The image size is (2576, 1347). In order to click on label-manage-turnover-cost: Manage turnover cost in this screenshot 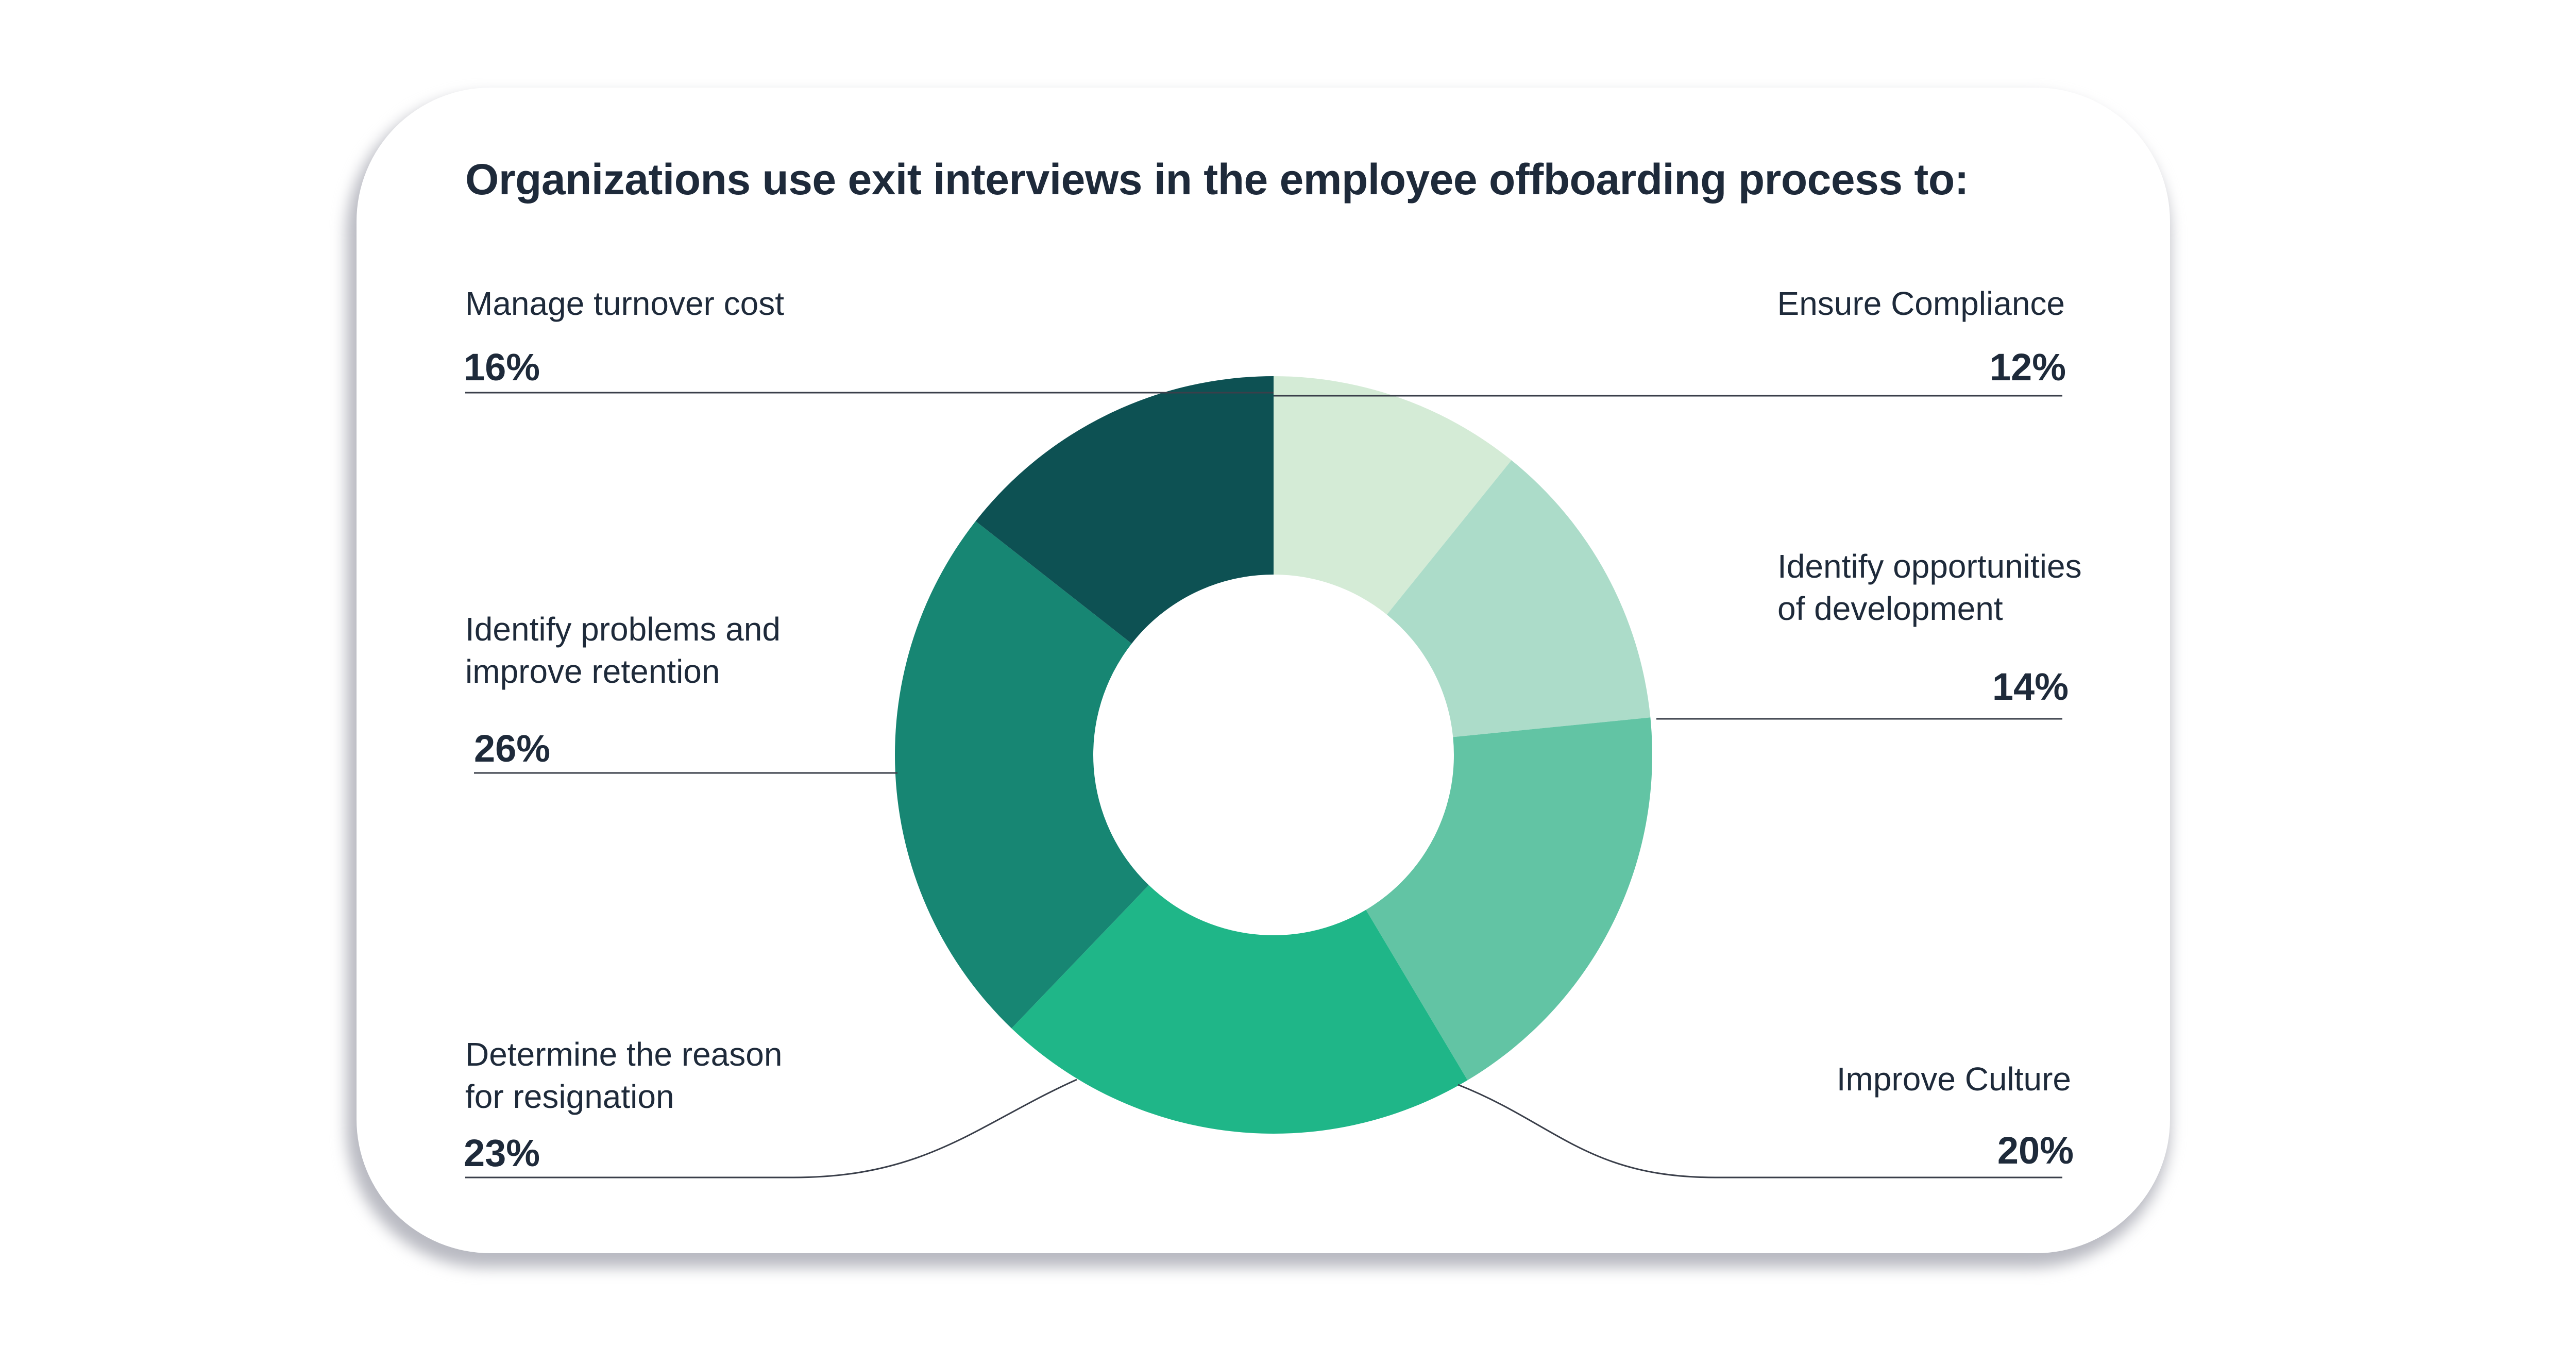, I will do `click(624, 303)`.